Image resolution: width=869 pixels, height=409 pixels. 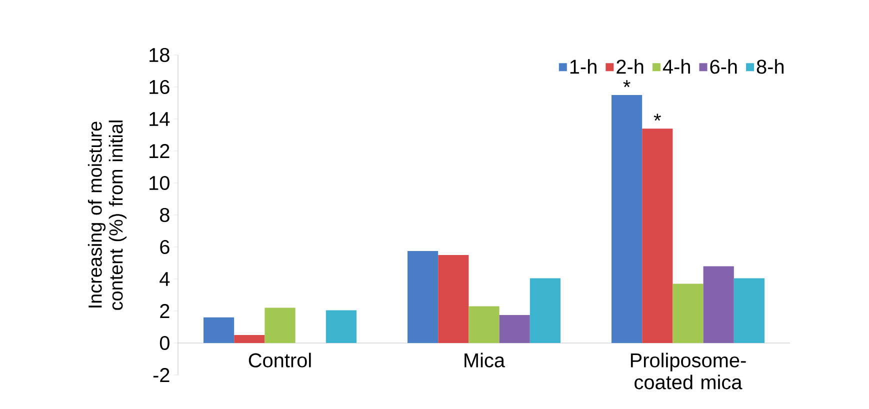 I want to click on y-tick-label: 16, so click(x=160, y=87).